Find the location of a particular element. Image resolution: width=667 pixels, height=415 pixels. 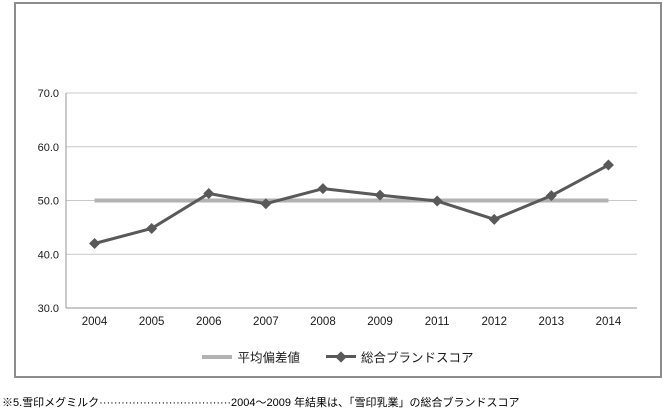

chart-legend: 平均偏差値 総合ブランドスコア is located at coordinates (338, 356).